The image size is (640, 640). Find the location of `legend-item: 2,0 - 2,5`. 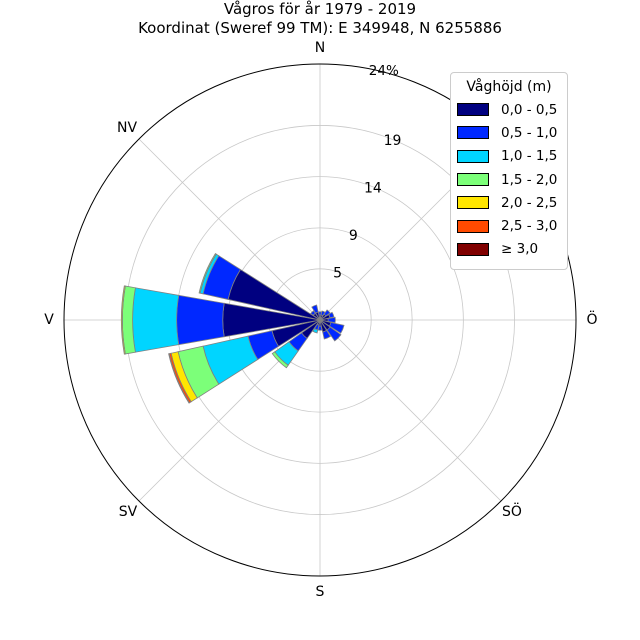

legend-item: 2,0 - 2,5 is located at coordinates (509, 202).